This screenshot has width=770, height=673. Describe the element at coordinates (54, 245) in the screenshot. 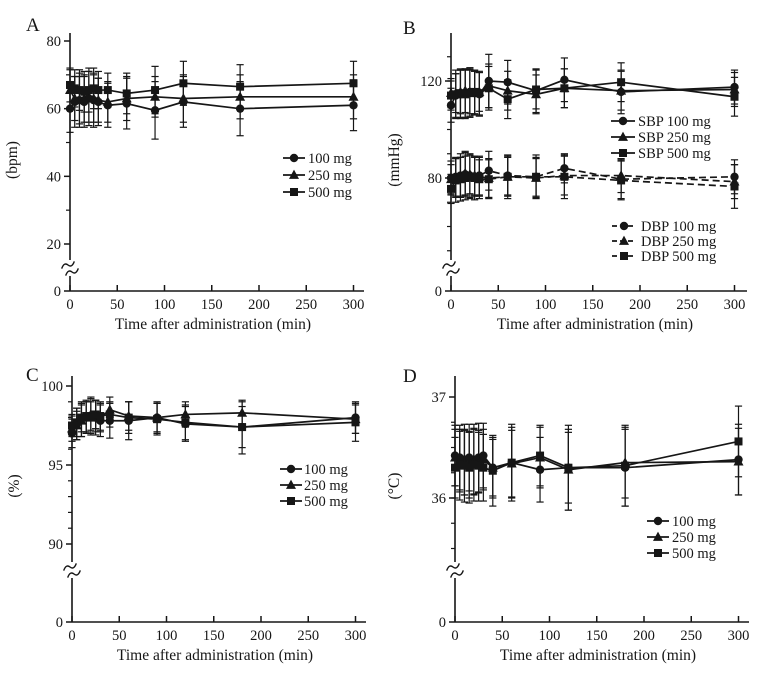

I see `y-tick-label: 20` at that location.